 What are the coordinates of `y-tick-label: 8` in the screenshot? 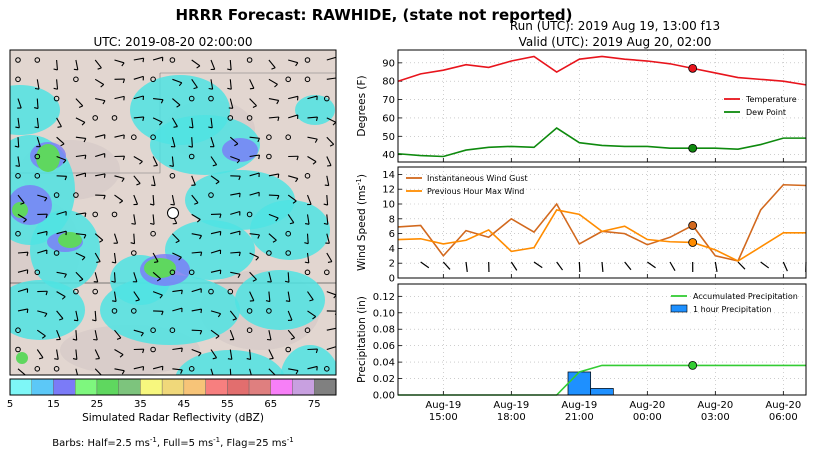 It's located at (392, 219).